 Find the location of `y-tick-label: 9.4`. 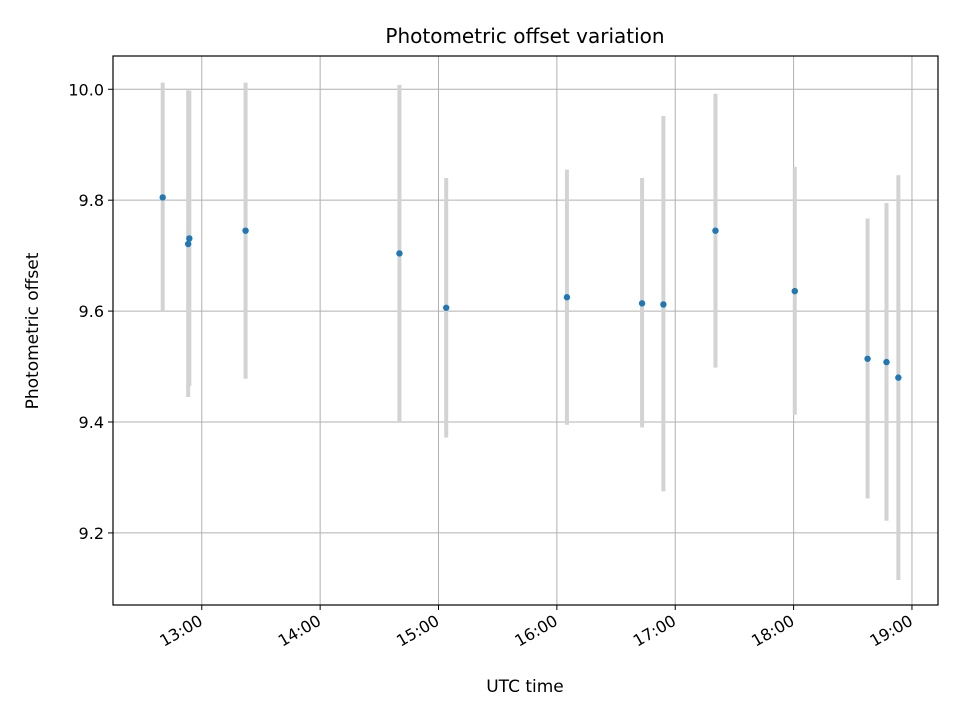

y-tick-label: 9.4 is located at coordinates (91, 422).